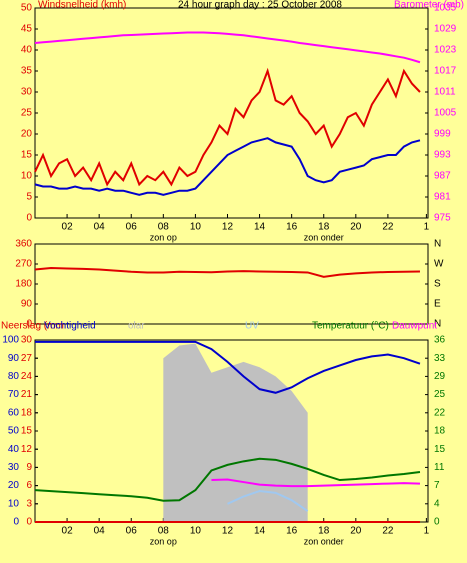 The image size is (467, 563). Describe the element at coordinates (68, 531) in the screenshot. I see `x-tick-label: 02` at that location.